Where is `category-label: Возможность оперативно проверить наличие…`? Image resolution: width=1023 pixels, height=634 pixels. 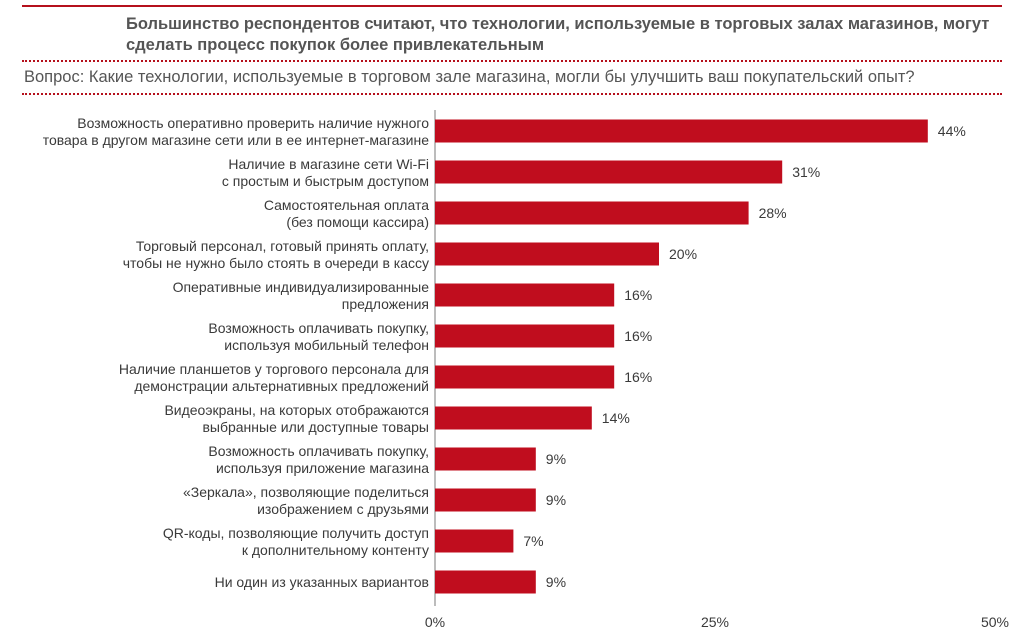
category-label: Возможность оперативно проверить наличие… is located at coordinates (253, 123).